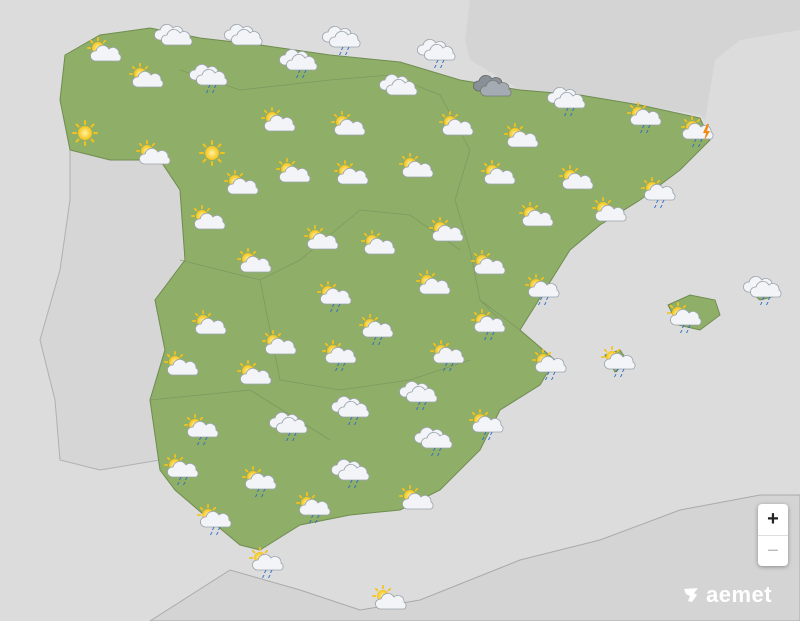 The image size is (800, 621). Describe the element at coordinates (739, 594) in the screenshot. I see `logo-text: aemet` at that location.